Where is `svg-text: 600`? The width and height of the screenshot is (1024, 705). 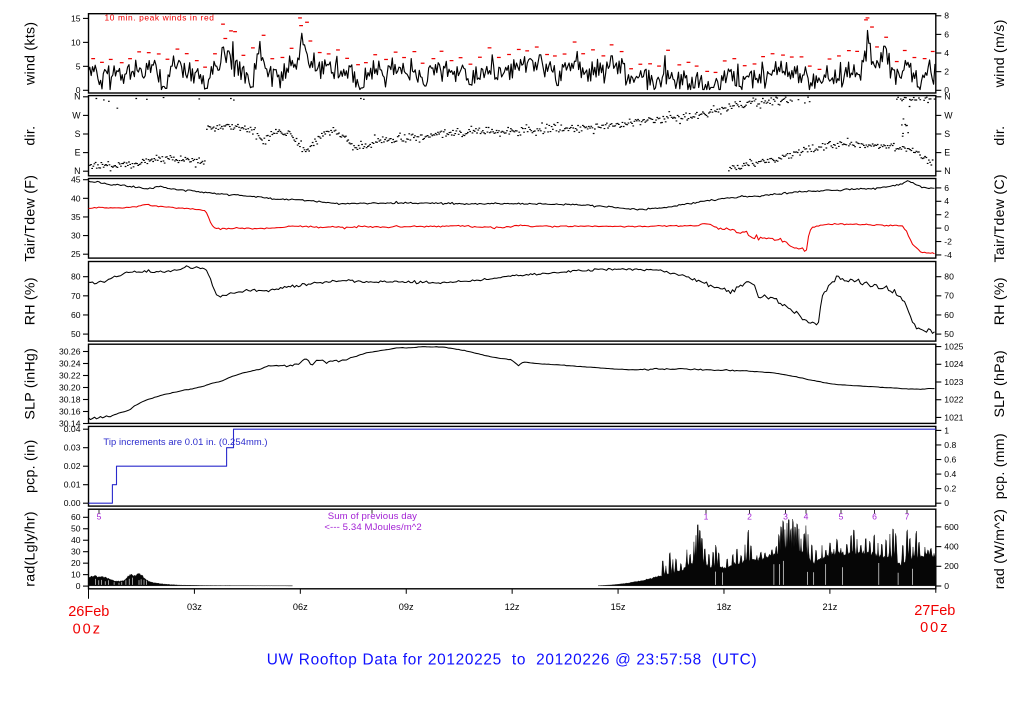 svg-text: 600 is located at coordinates (951, 527).